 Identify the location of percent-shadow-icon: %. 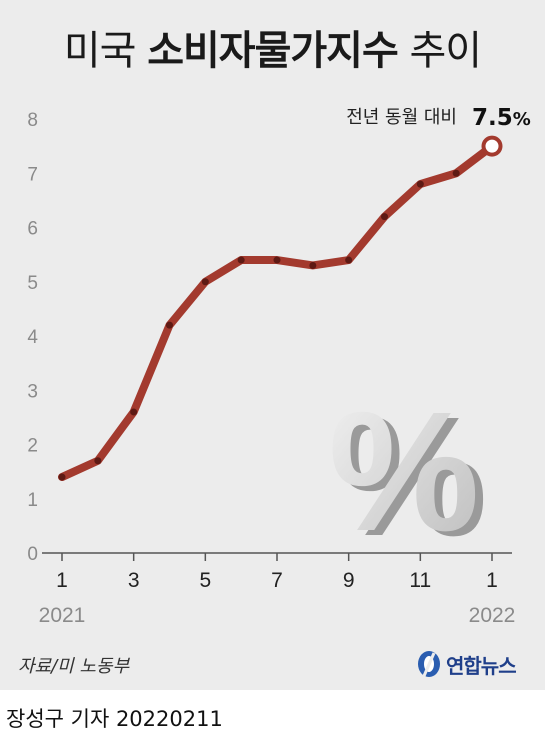
(411, 477).